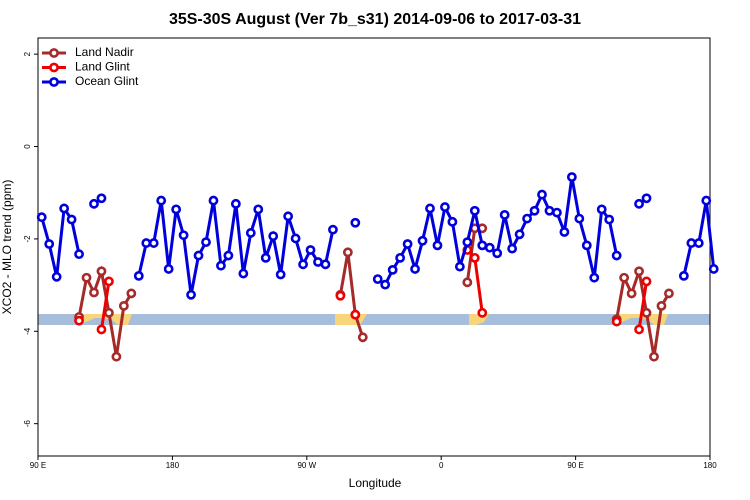 This screenshot has width=750, height=500. Describe the element at coordinates (575, 465) in the screenshot. I see `x-tick-label: 90 E` at that location.